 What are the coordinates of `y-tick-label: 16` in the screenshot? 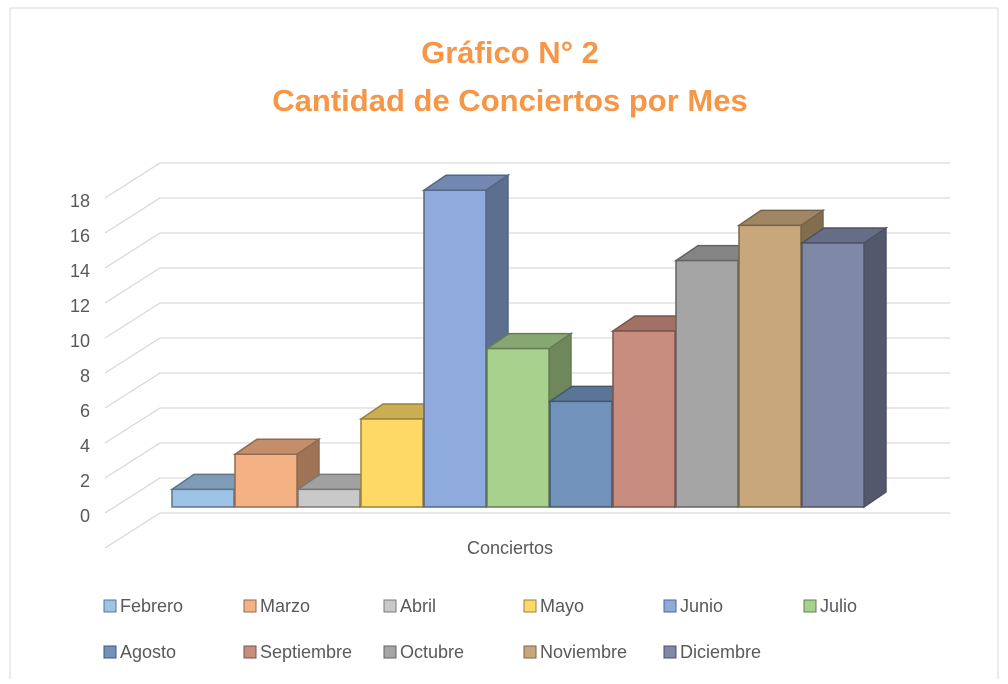 It's located at (80, 236).